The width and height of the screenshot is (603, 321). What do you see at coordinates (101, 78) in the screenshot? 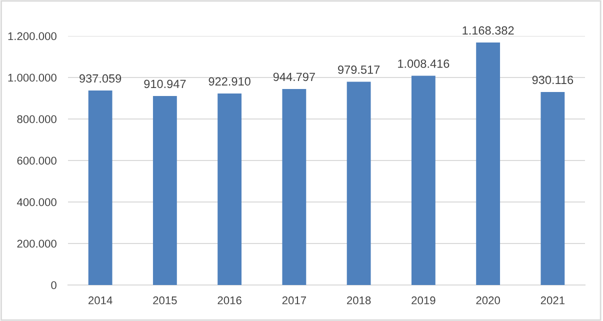
I see `data-label: 937.059` at bounding box center [101, 78].